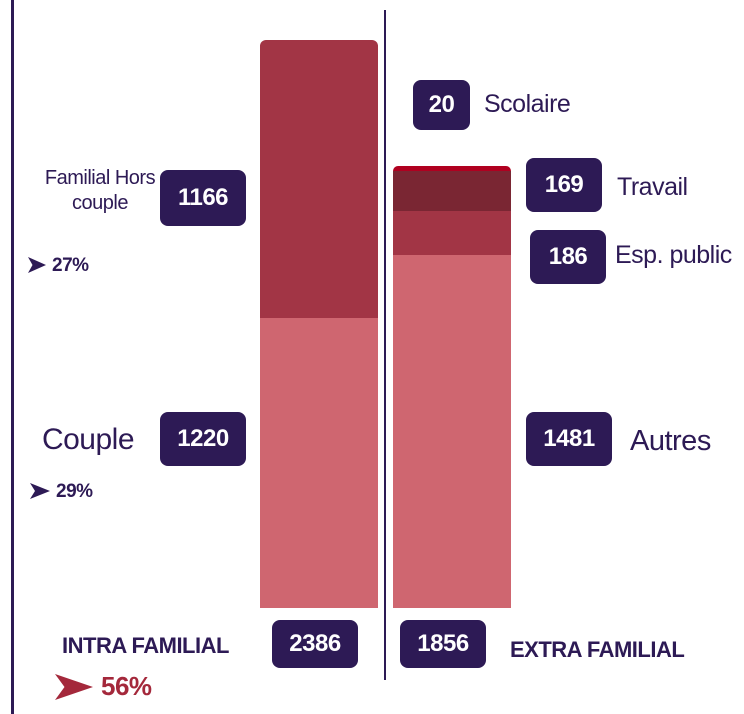 Image resolution: width=744 pixels, height=714 pixels. I want to click on divider, so click(385, 345).